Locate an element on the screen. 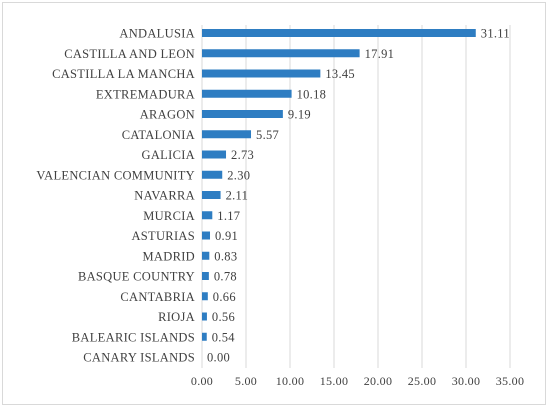 This screenshot has width=550, height=409. category-label: RIOJA is located at coordinates (176, 317).